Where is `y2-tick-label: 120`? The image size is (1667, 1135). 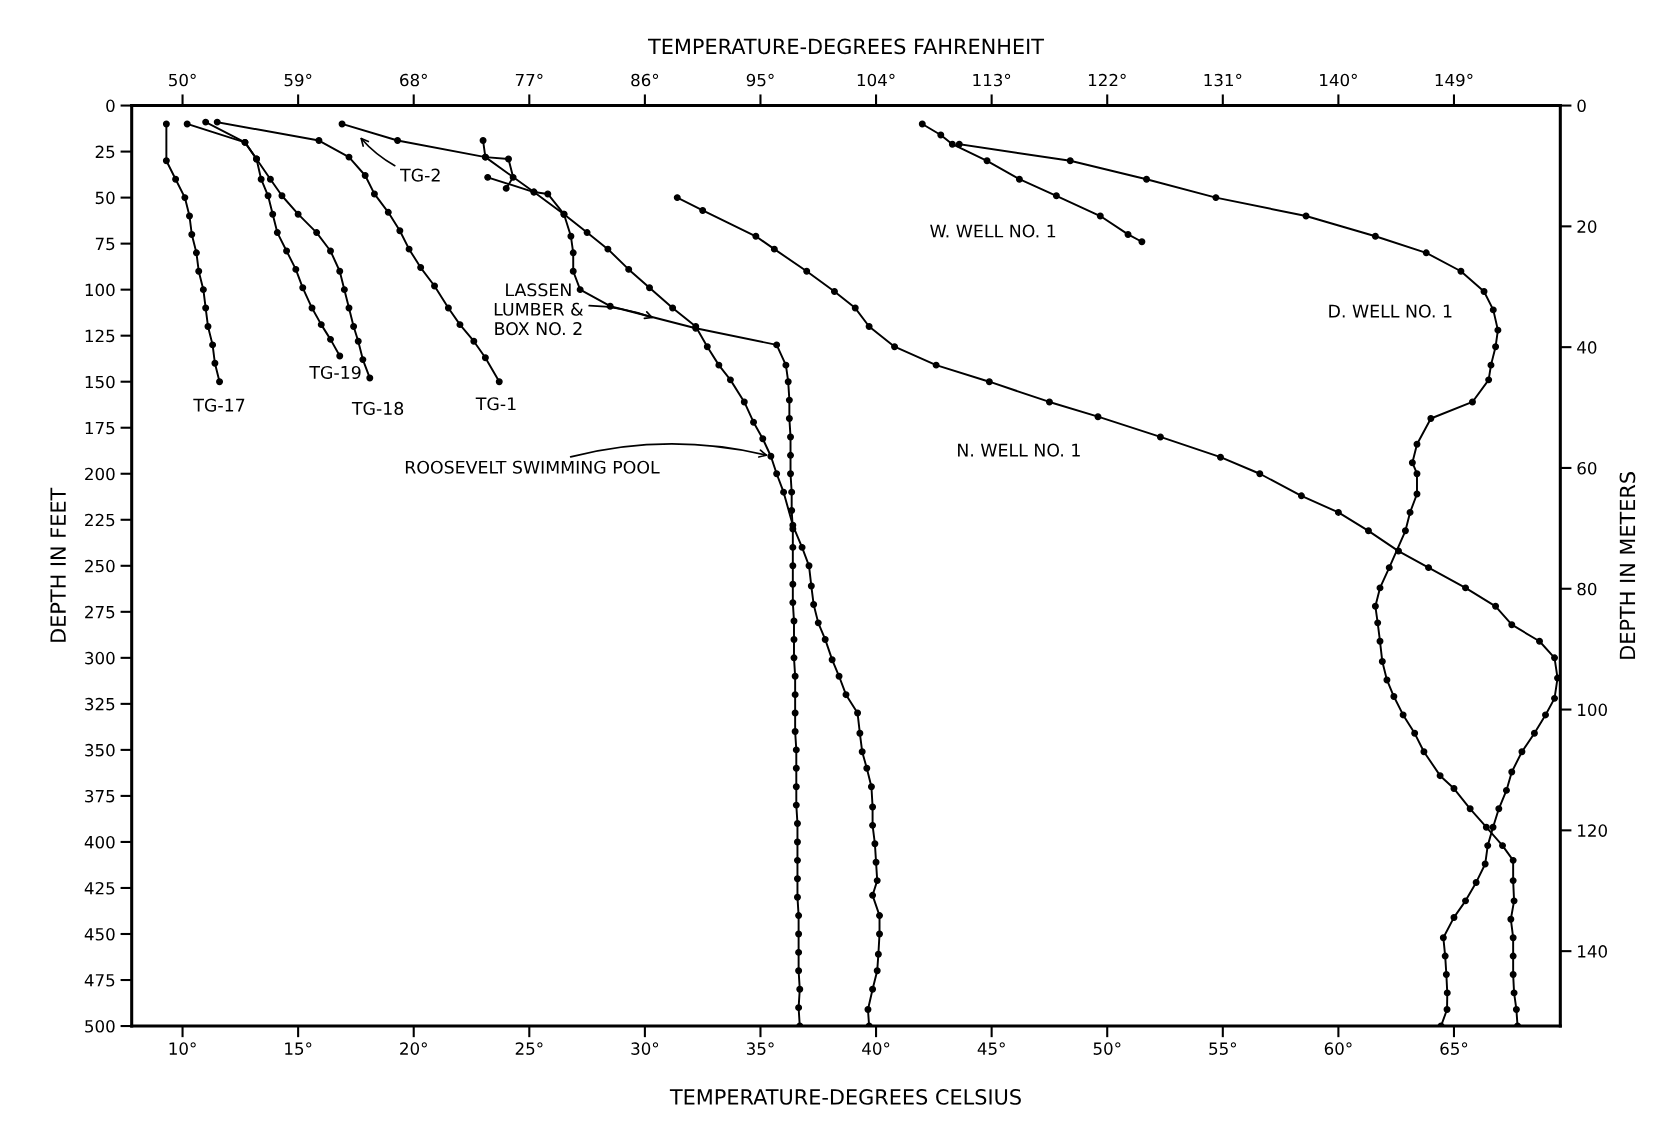 y2-tick-label: 120 is located at coordinates (1592, 830).